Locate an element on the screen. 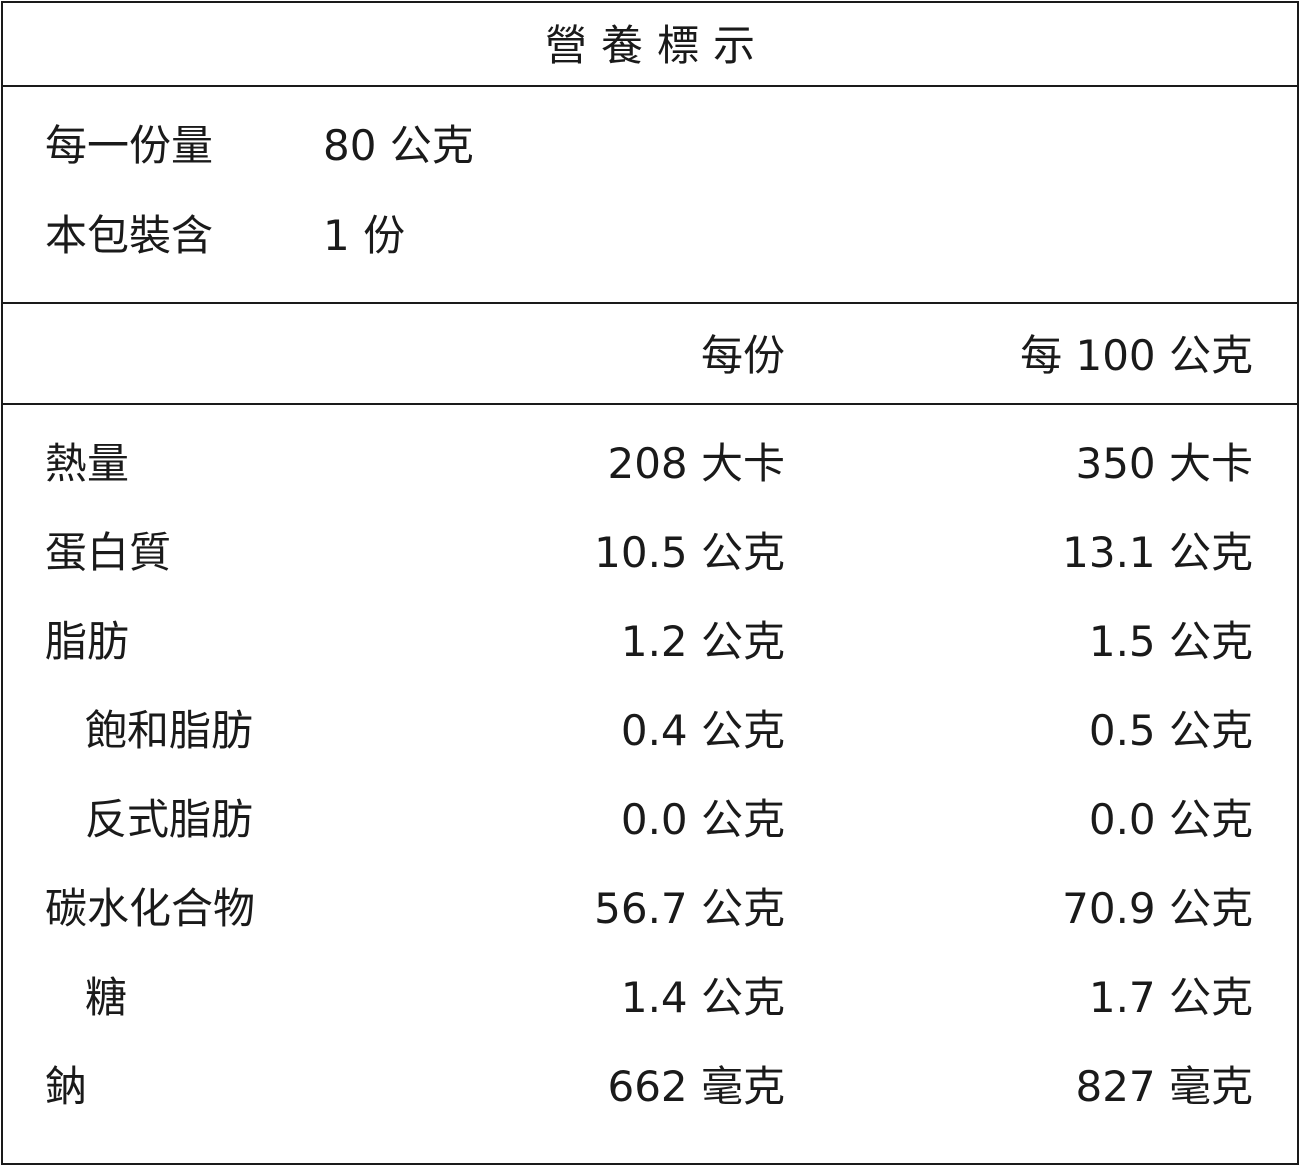 The image size is (1300, 1166). per-100g: 70.9 公克 is located at coordinates (1157, 908).